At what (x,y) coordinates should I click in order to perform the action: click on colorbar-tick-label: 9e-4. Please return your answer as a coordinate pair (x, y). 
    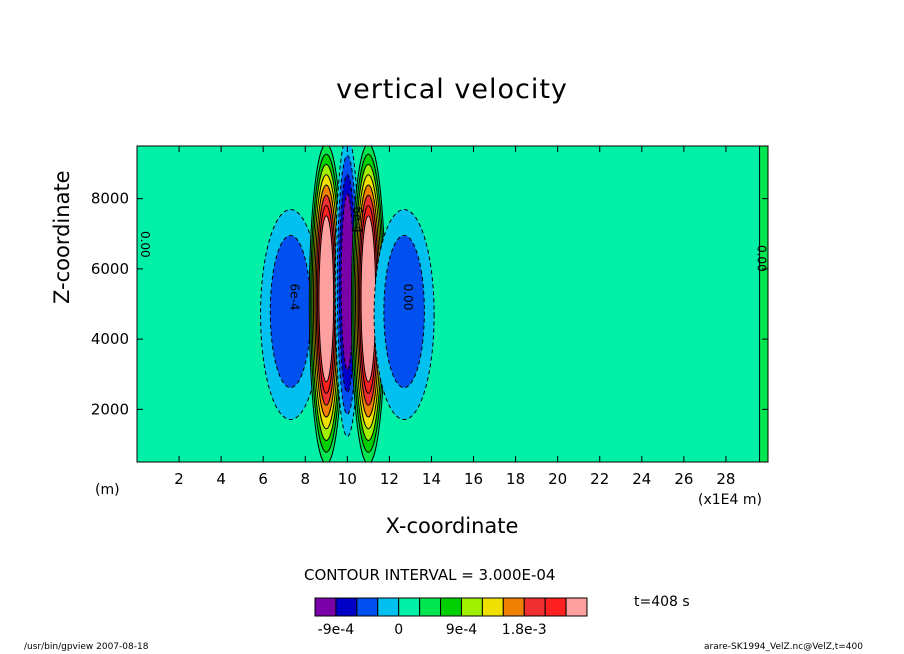
    Looking at the image, I should click on (462, 630).